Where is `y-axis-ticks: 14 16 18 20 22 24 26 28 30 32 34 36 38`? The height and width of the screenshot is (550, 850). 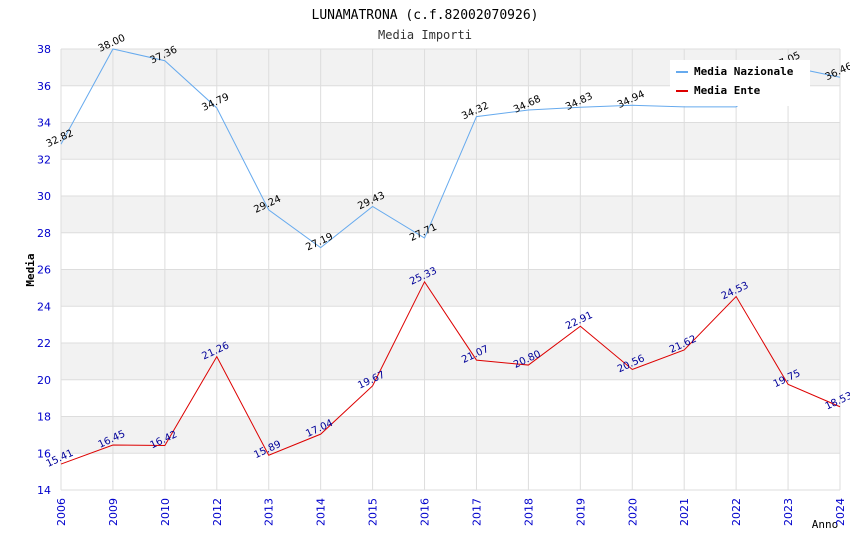
y-axis-ticks: 14 16 18 20 22 24 26 28 30 32 34 36 38 is located at coordinates (44, 270).